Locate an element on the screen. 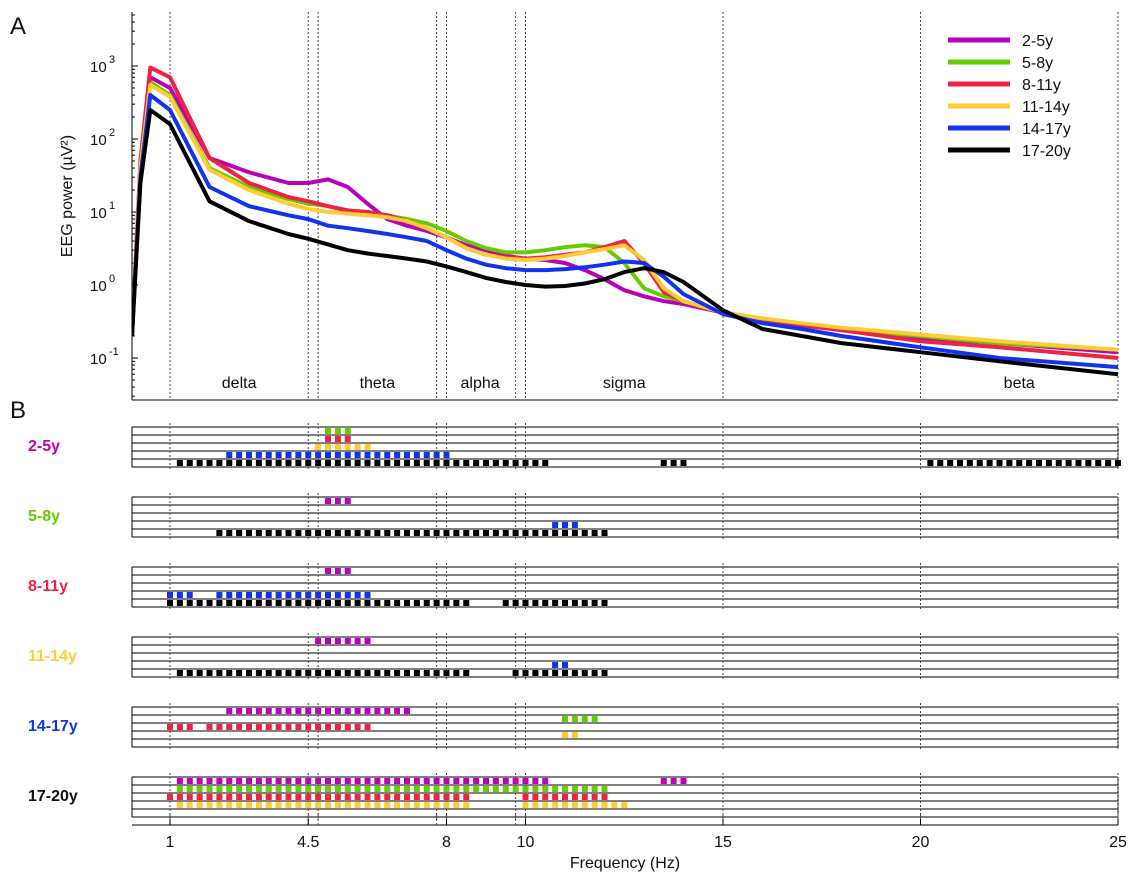  band-label-alpha: alpha is located at coordinates (479, 383).